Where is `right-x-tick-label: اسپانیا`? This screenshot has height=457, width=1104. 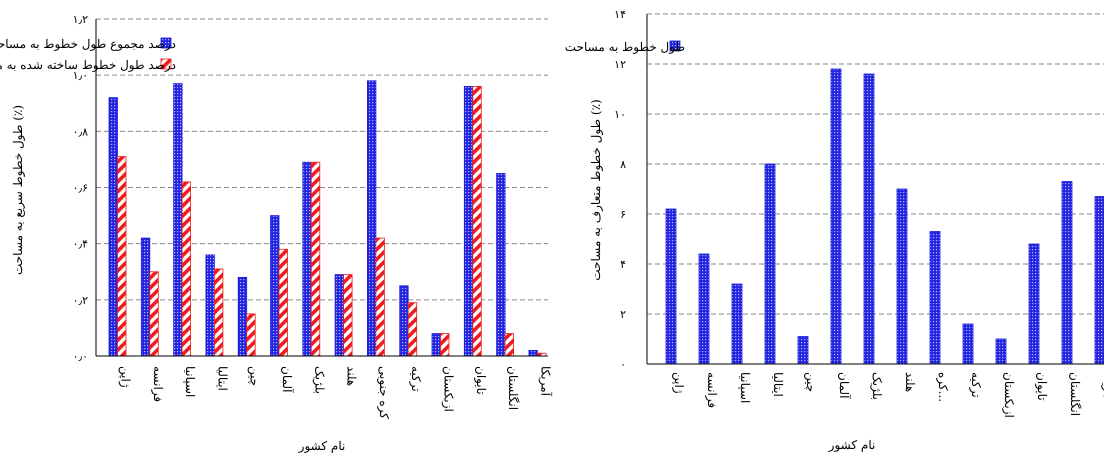 right-x-tick-label: اسپانیا is located at coordinates (745, 387).